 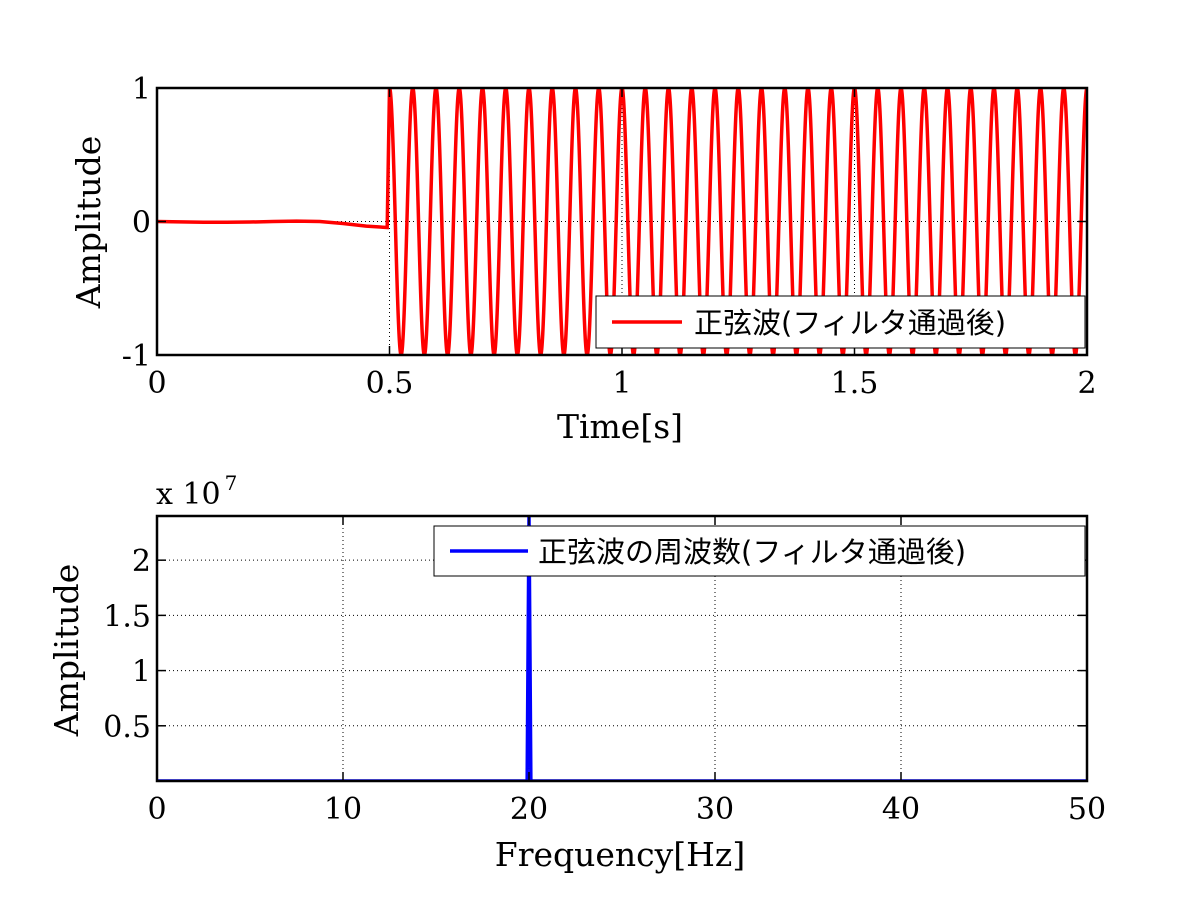 I want to click on bottom-y-multiplier: x 10 7, so click(x=196, y=491).